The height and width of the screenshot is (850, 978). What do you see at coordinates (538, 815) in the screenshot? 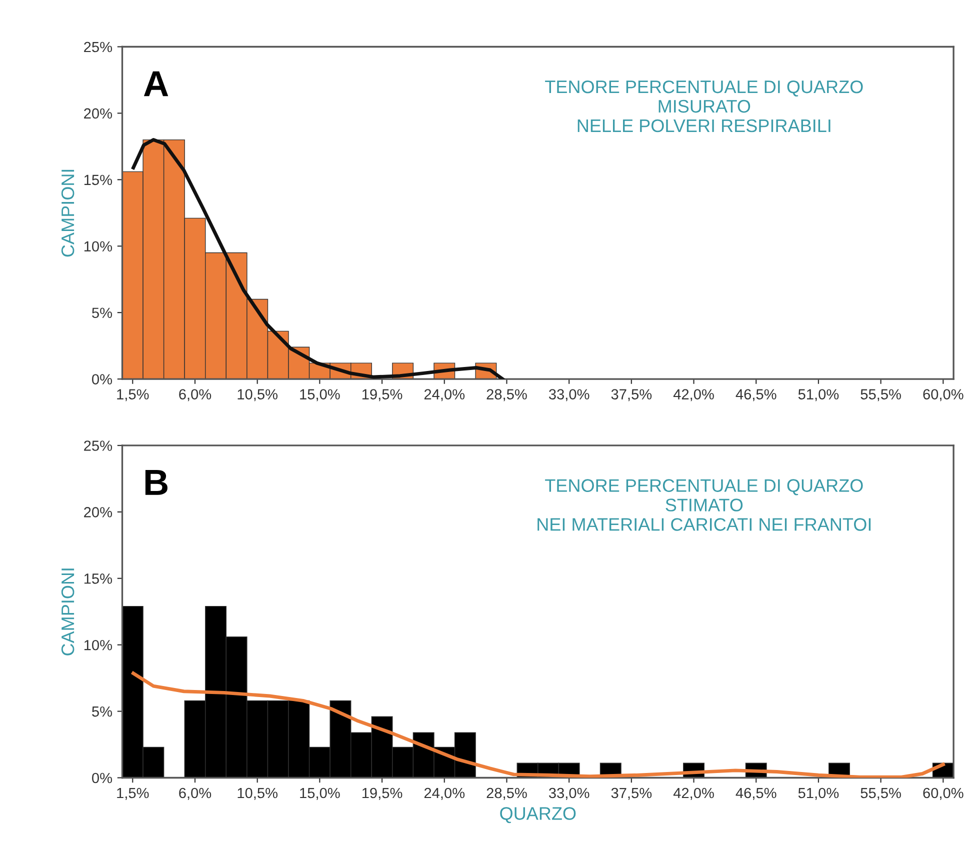
I see `x-axis-title: QUARZO` at bounding box center [538, 815].